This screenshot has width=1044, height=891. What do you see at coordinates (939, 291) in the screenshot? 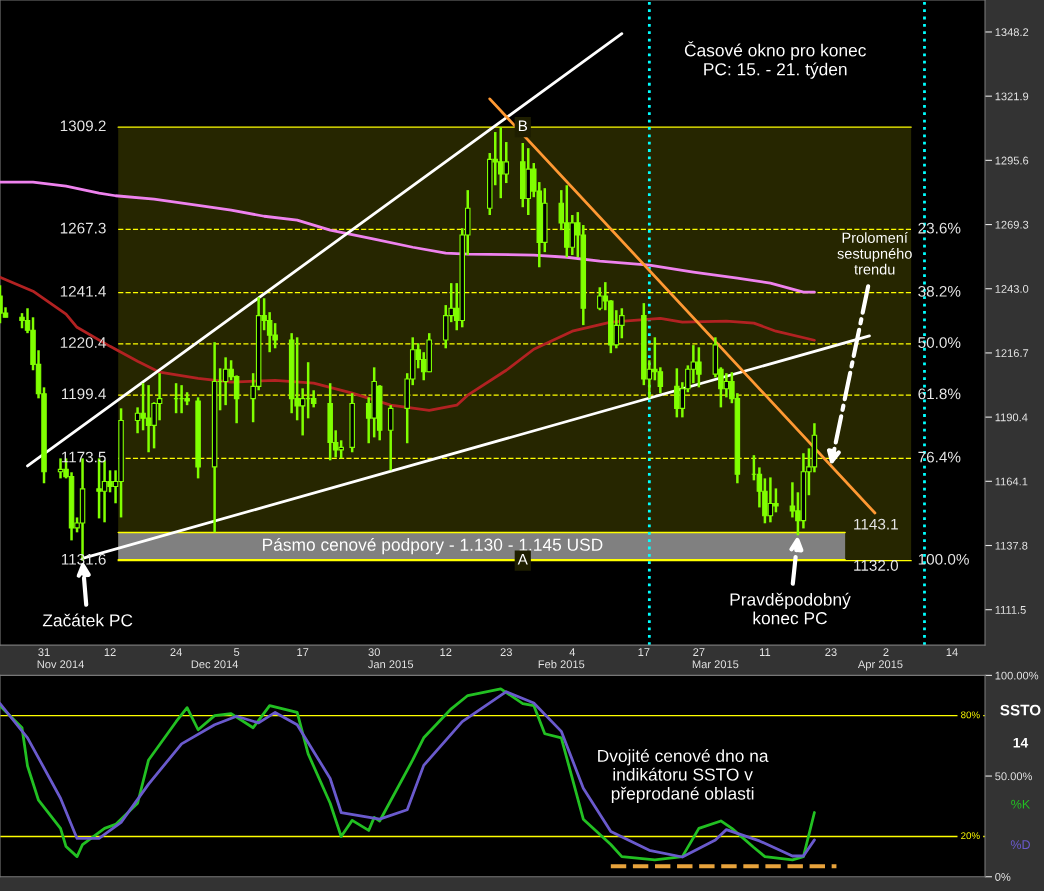
I see `annotation: 38.2%` at bounding box center [939, 291].